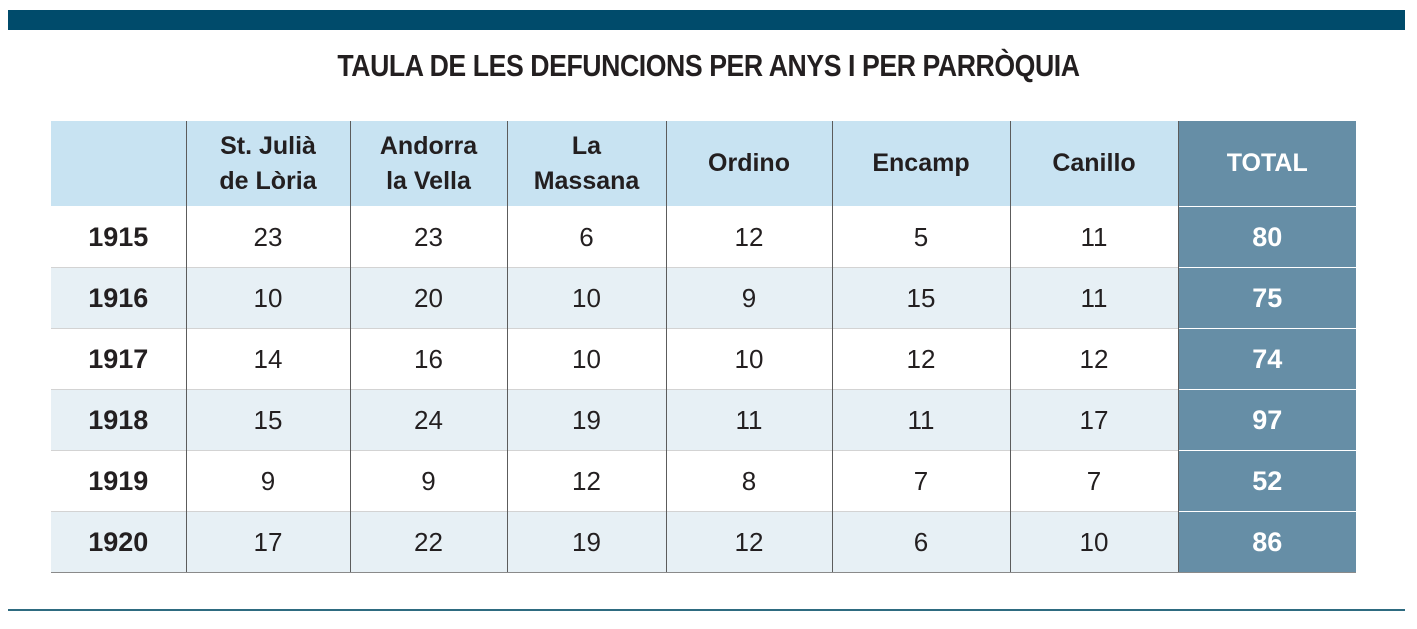 The image size is (1417, 629). What do you see at coordinates (586, 164) in the screenshot?
I see `column-header-la-massana: La Massana` at bounding box center [586, 164].